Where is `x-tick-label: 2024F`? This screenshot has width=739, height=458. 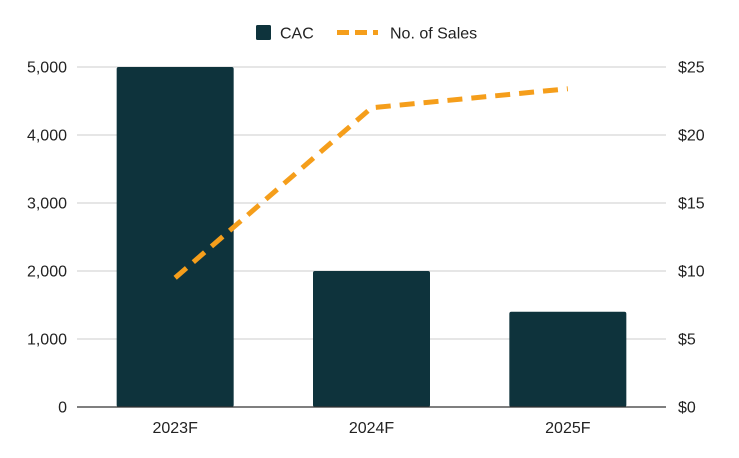
x-tick-label: 2024F is located at coordinates (372, 428).